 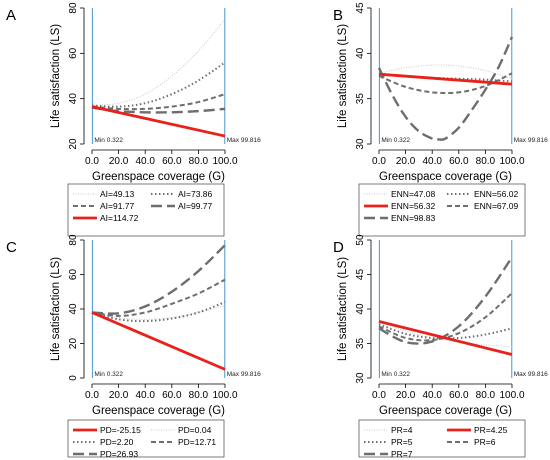 What do you see at coordinates (496, 194) in the screenshot?
I see `legend-entry: ENN=56.02` at bounding box center [496, 194].